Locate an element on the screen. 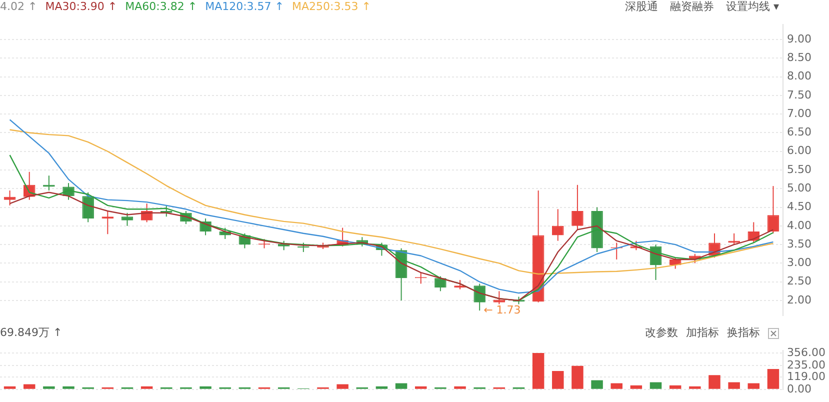 The height and width of the screenshot is (402, 829). y-tick-label: 3.50 is located at coordinates (799, 243).